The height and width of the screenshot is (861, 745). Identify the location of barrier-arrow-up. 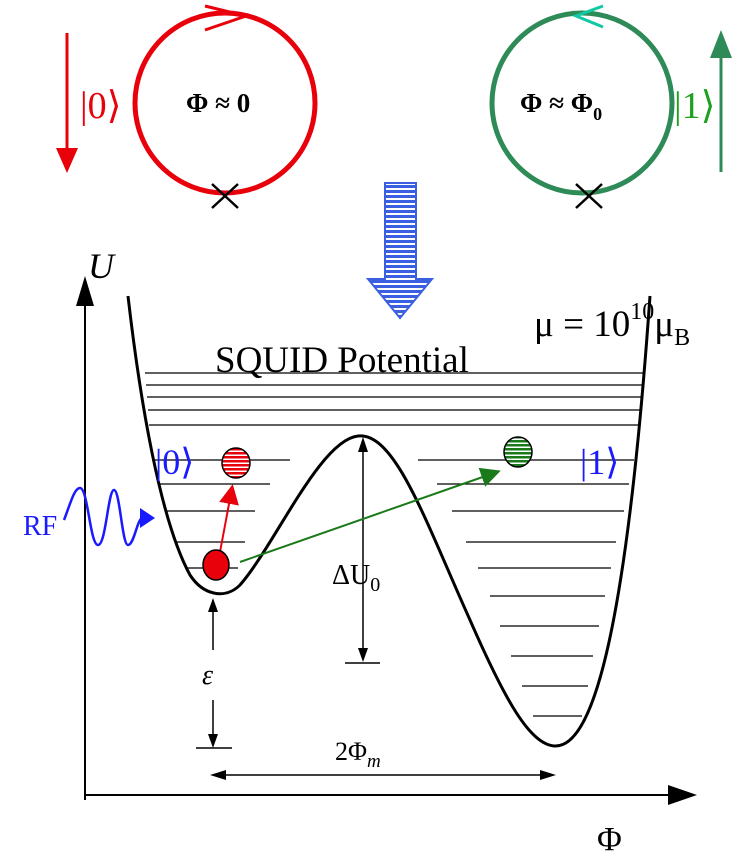
(363, 444).